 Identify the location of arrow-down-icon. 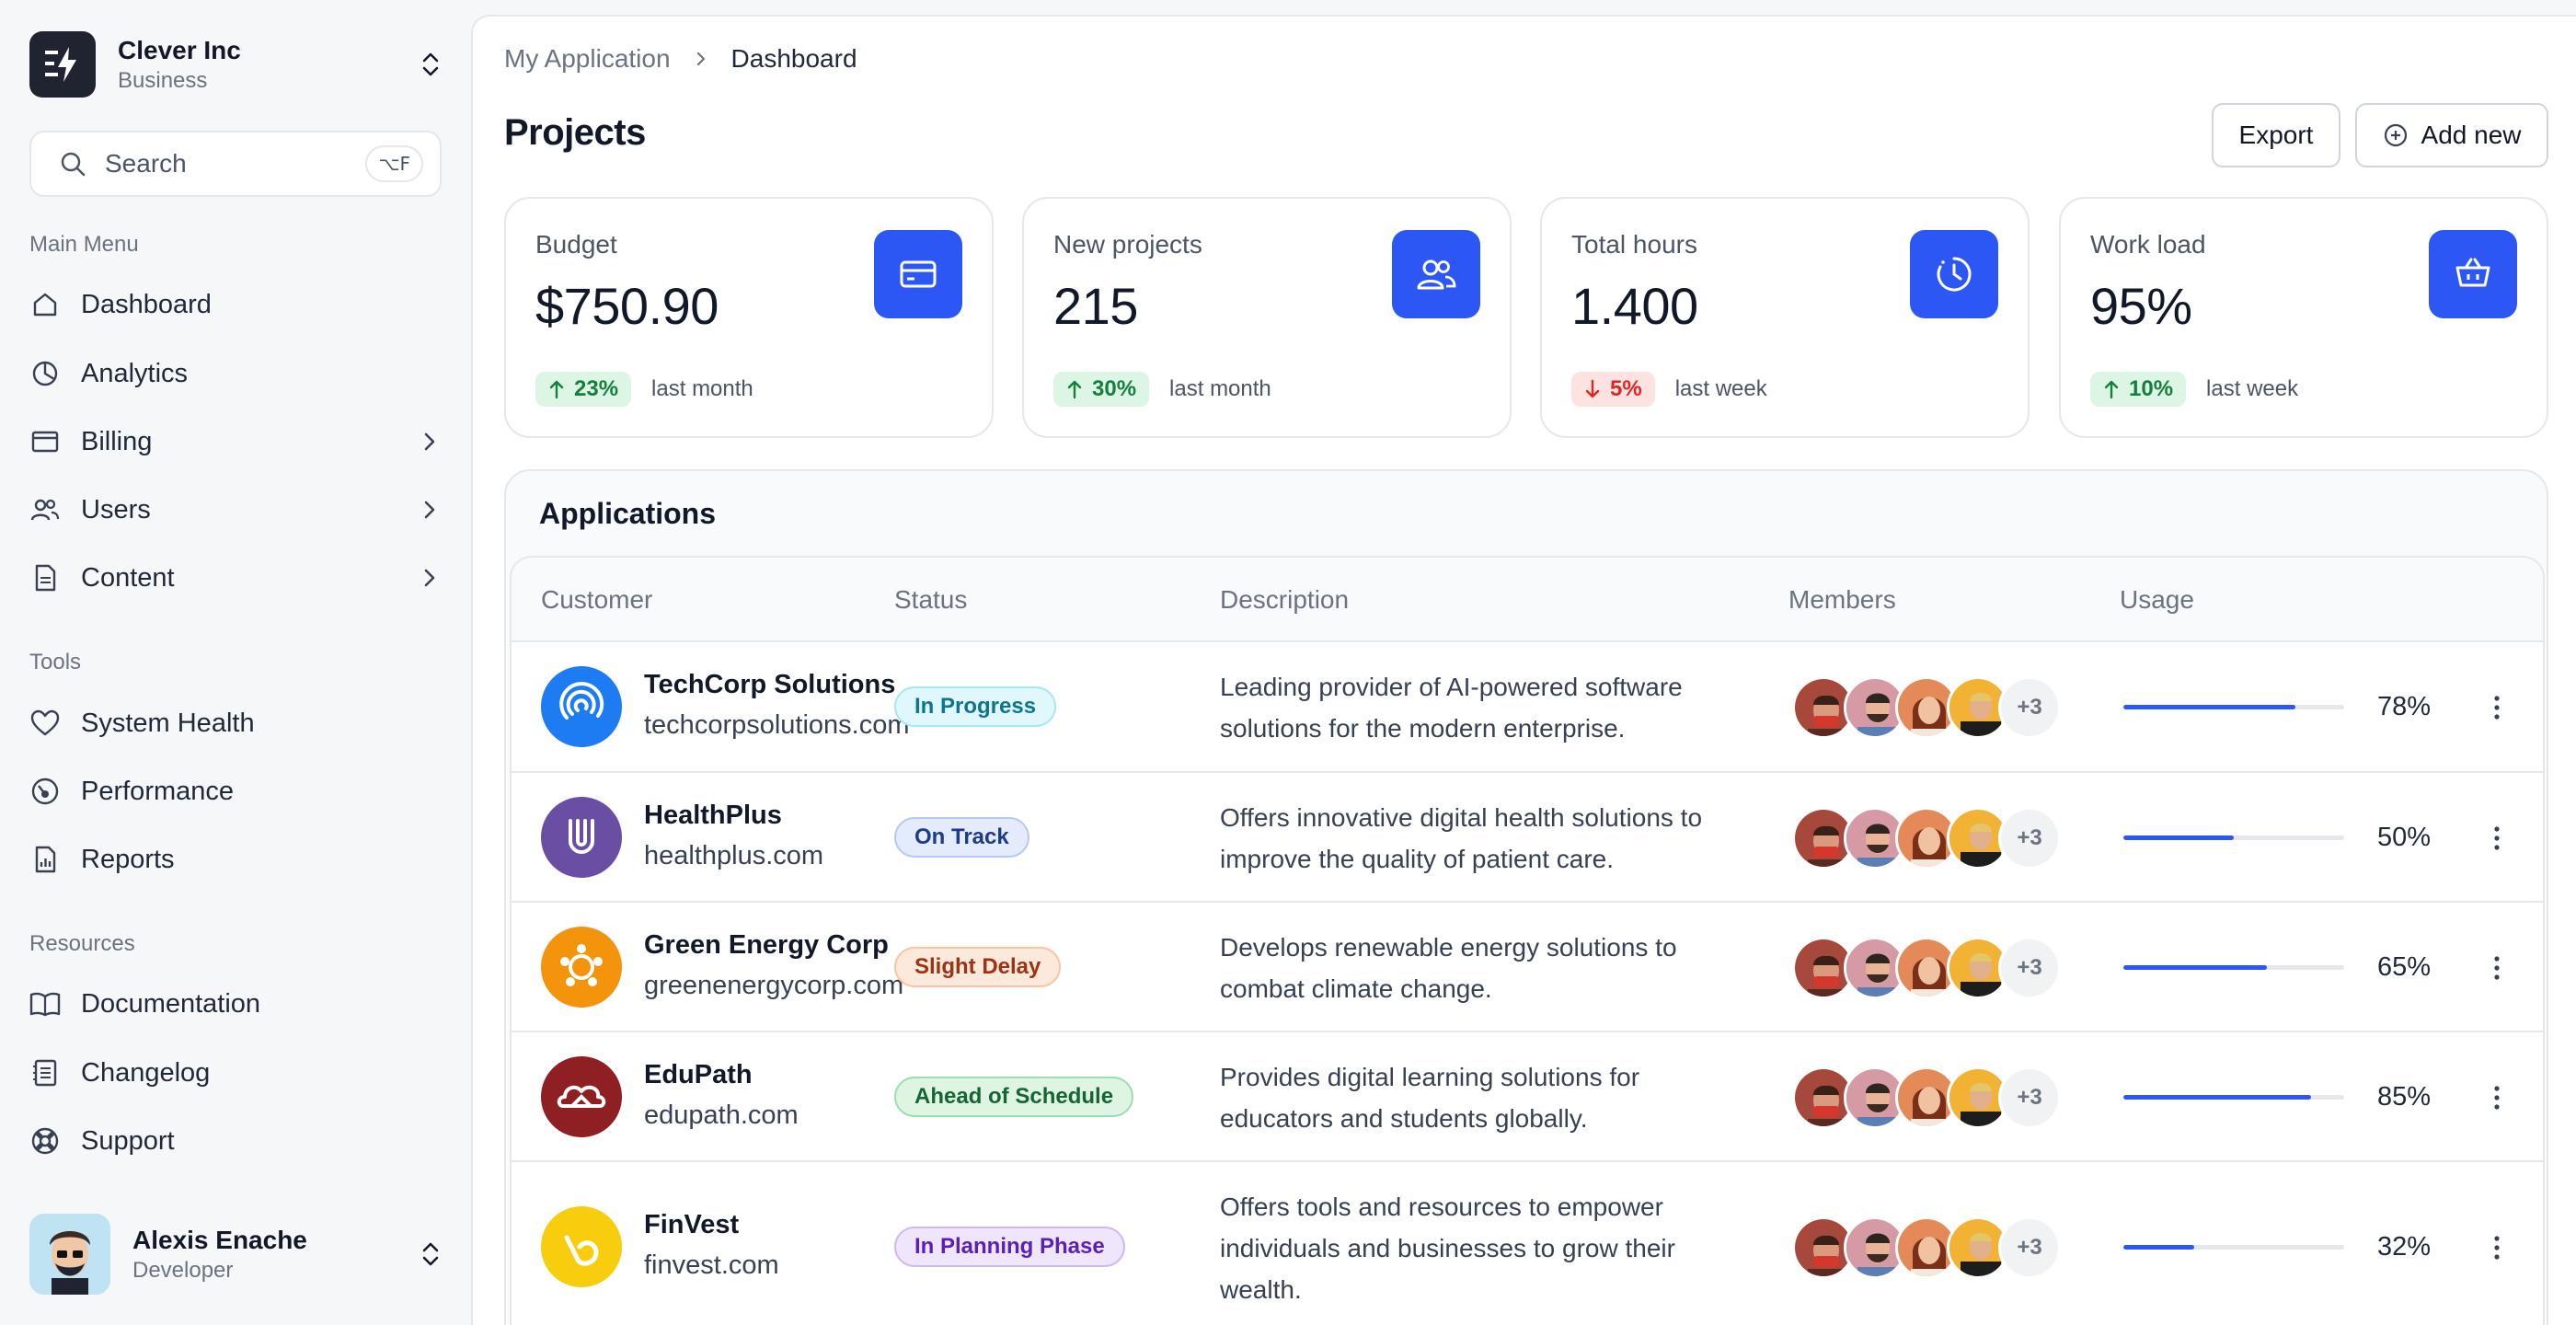
(1592, 389).